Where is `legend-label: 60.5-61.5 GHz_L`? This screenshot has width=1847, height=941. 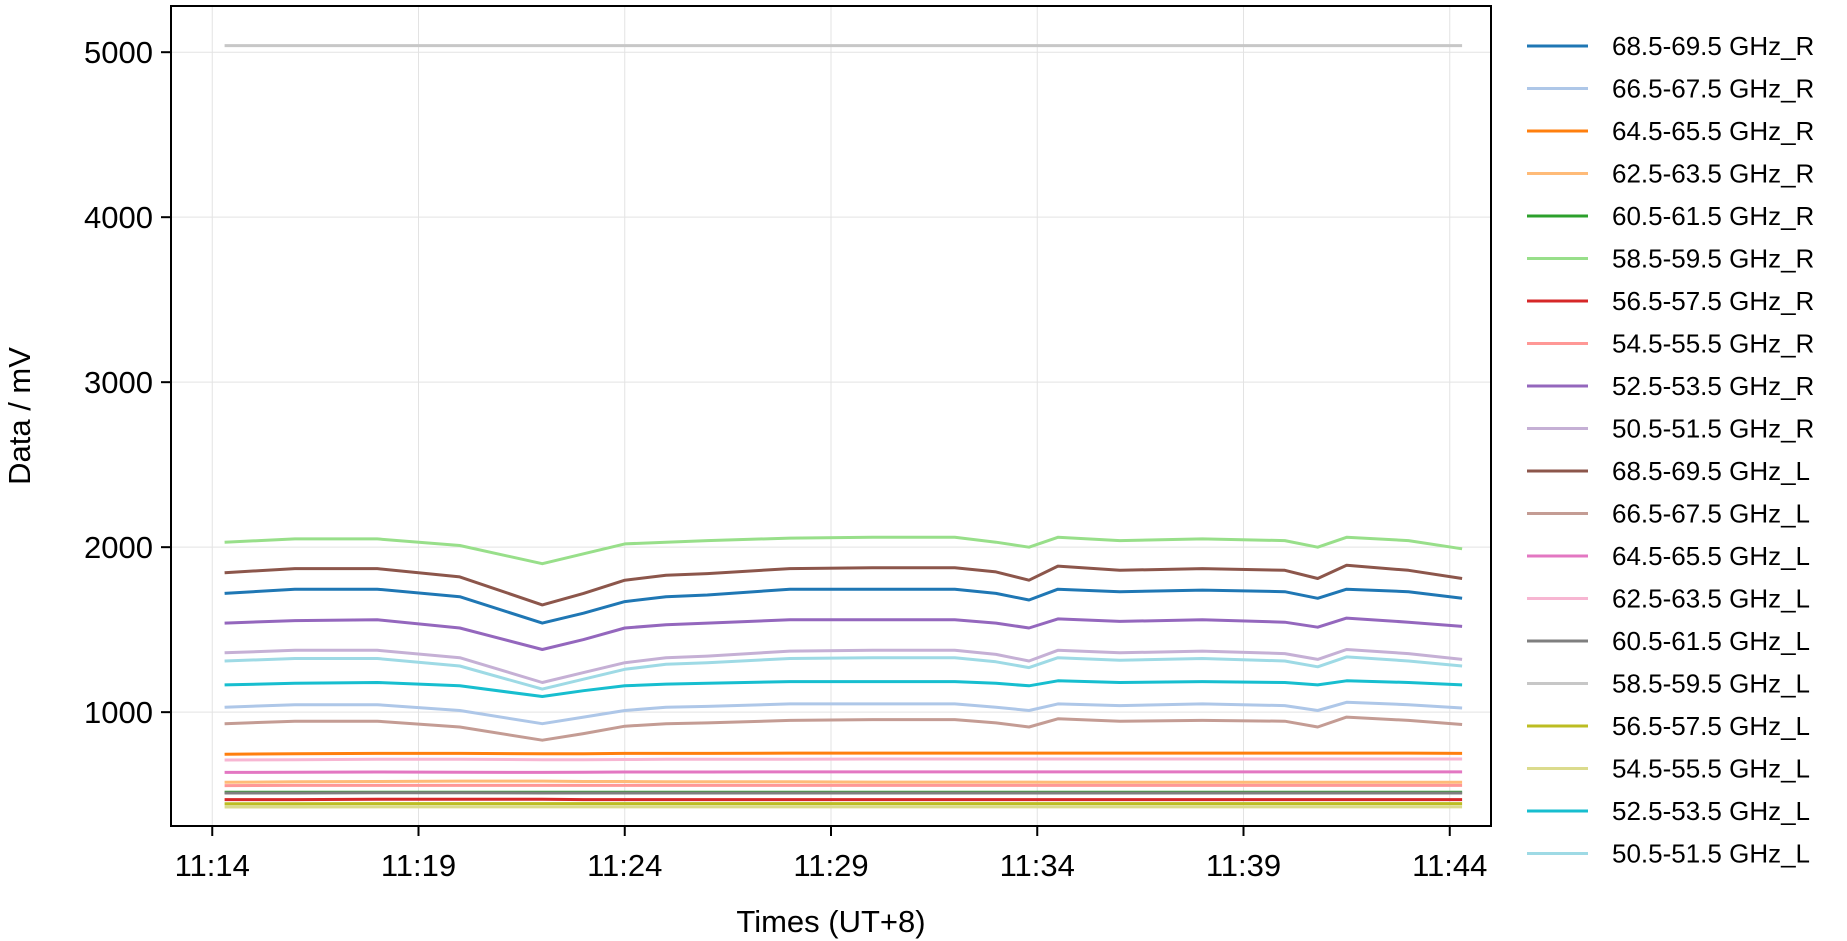
legend-label: 60.5-61.5 GHz_L is located at coordinates (1711, 641).